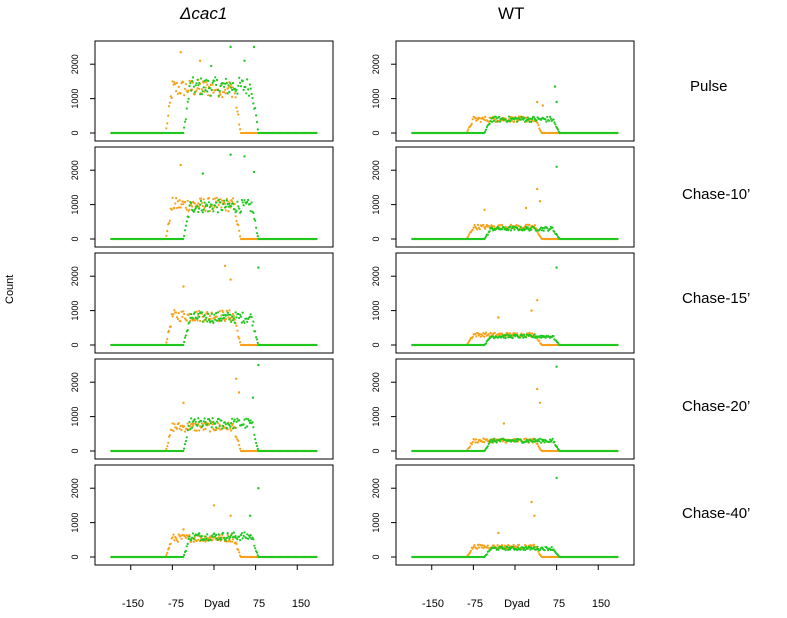  What do you see at coordinates (514, 229) in the screenshot?
I see `panel-6-green-point` at bounding box center [514, 229].